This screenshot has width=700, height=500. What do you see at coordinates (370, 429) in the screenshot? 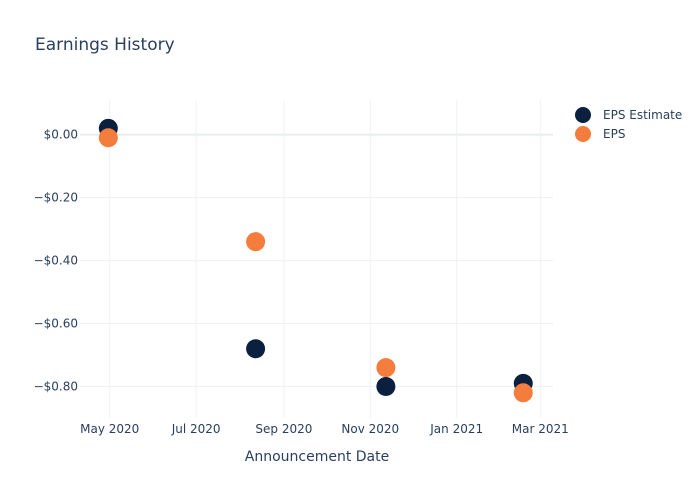
I see `x-tick-label: Nov 2020` at bounding box center [370, 429].